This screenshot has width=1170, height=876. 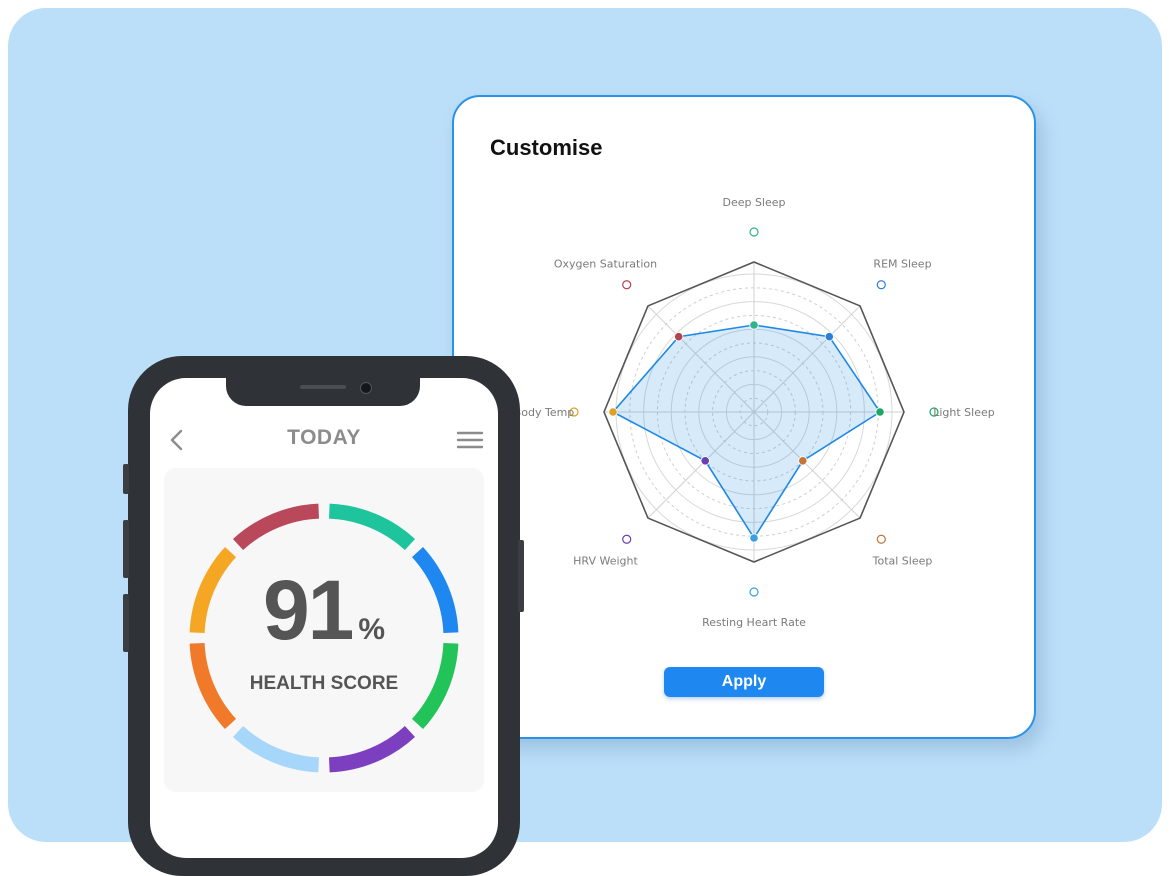 I want to click on health-score-ring, so click(x=324, y=638).